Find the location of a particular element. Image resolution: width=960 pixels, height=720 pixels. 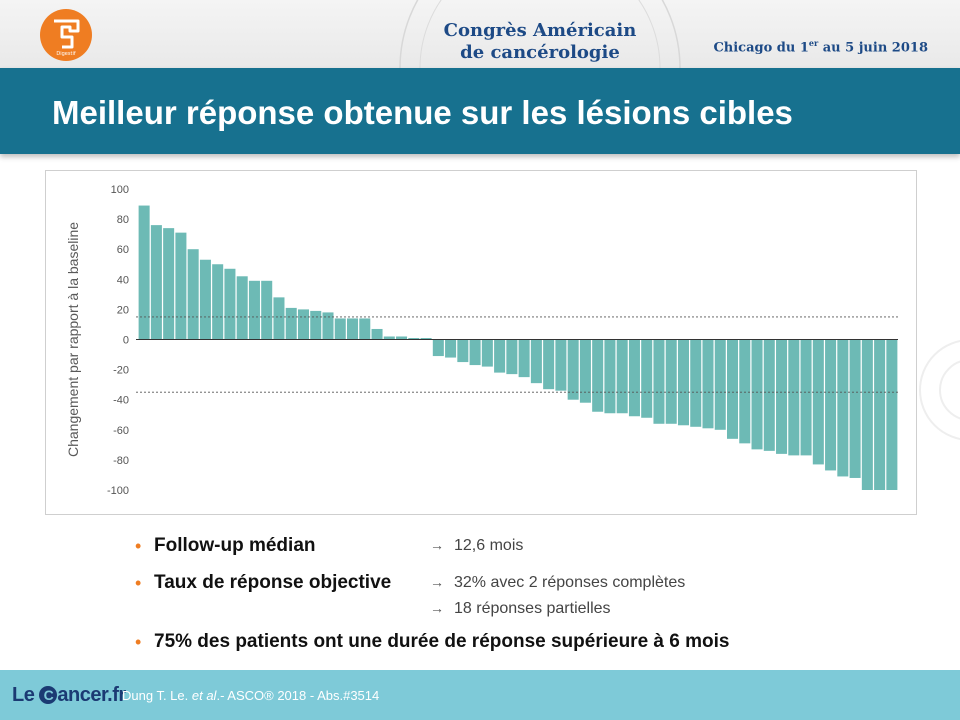

congress-decoration is located at coordinates (540, 34).